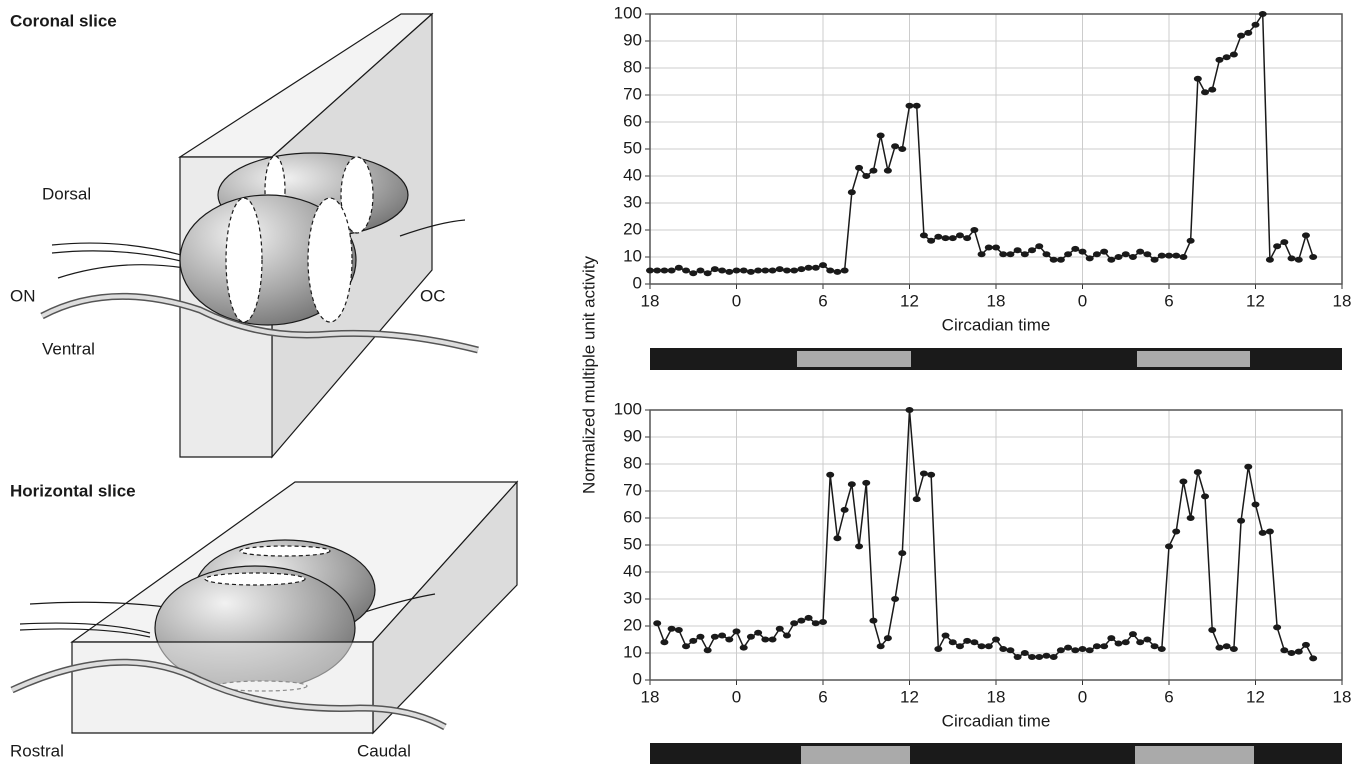 Image resolution: width=1365 pixels, height=769 pixels. What do you see at coordinates (632, 147) in the screenshot?
I see `y-tick-label: 50` at bounding box center [632, 147].